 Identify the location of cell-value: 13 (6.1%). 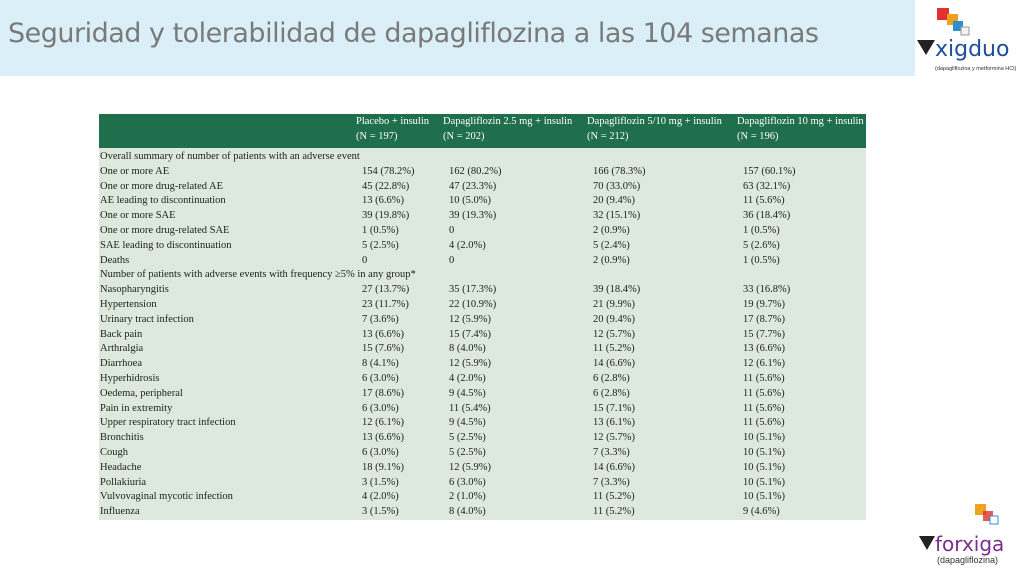
(614, 423).